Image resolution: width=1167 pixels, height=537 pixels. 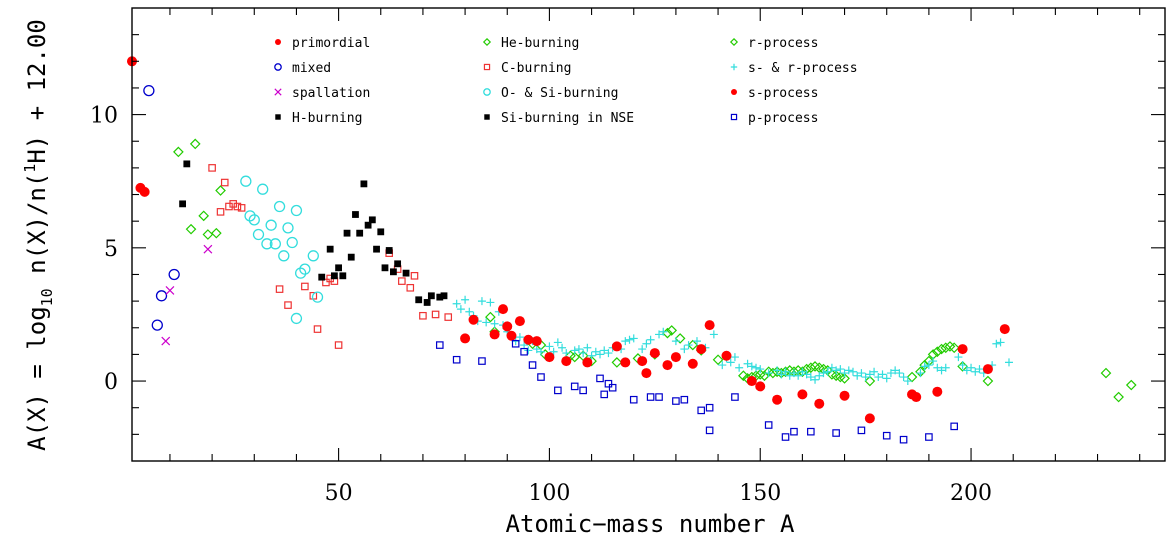 What do you see at coordinates (322, 43) in the screenshot?
I see `legend-item-primordial: primordial` at bounding box center [322, 43].